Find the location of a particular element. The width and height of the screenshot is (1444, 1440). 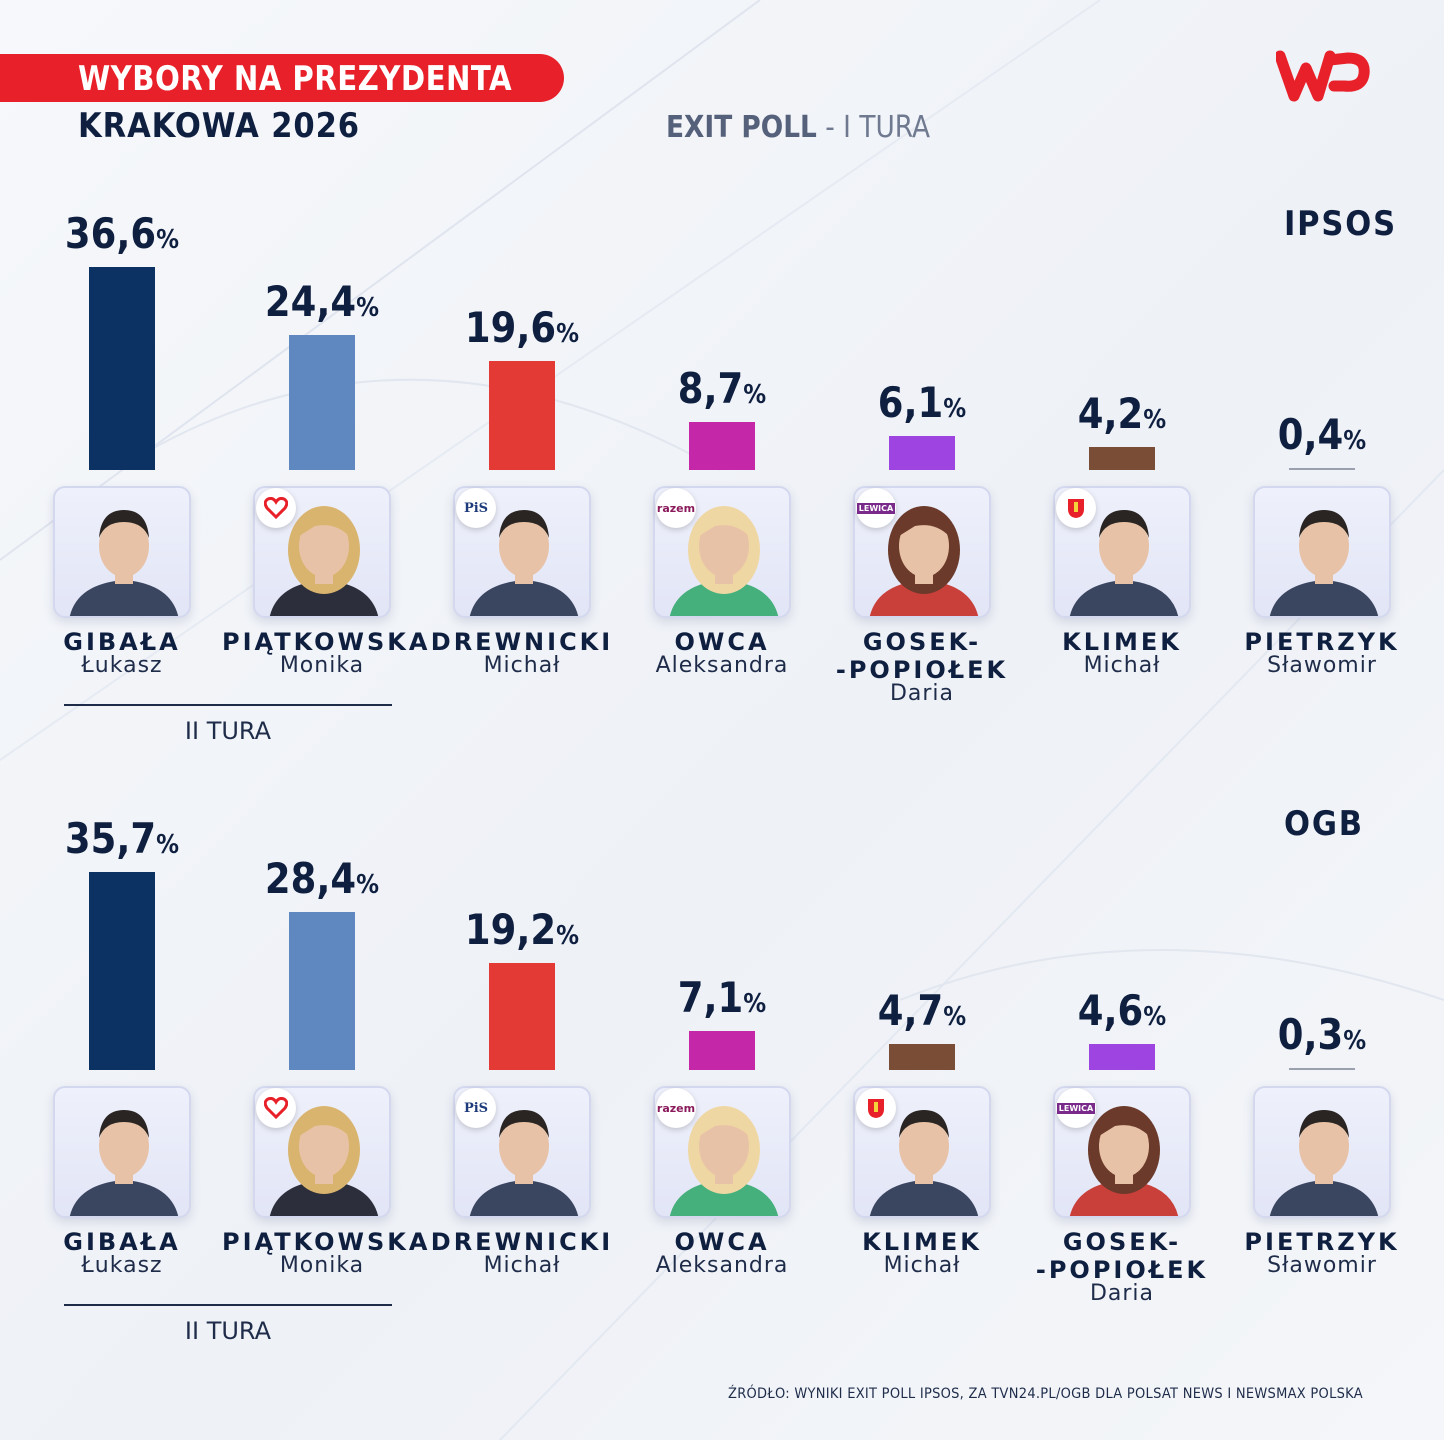

candidate-column: 0,3% PIETRZYK Sławomir is located at coordinates (1322, 939).